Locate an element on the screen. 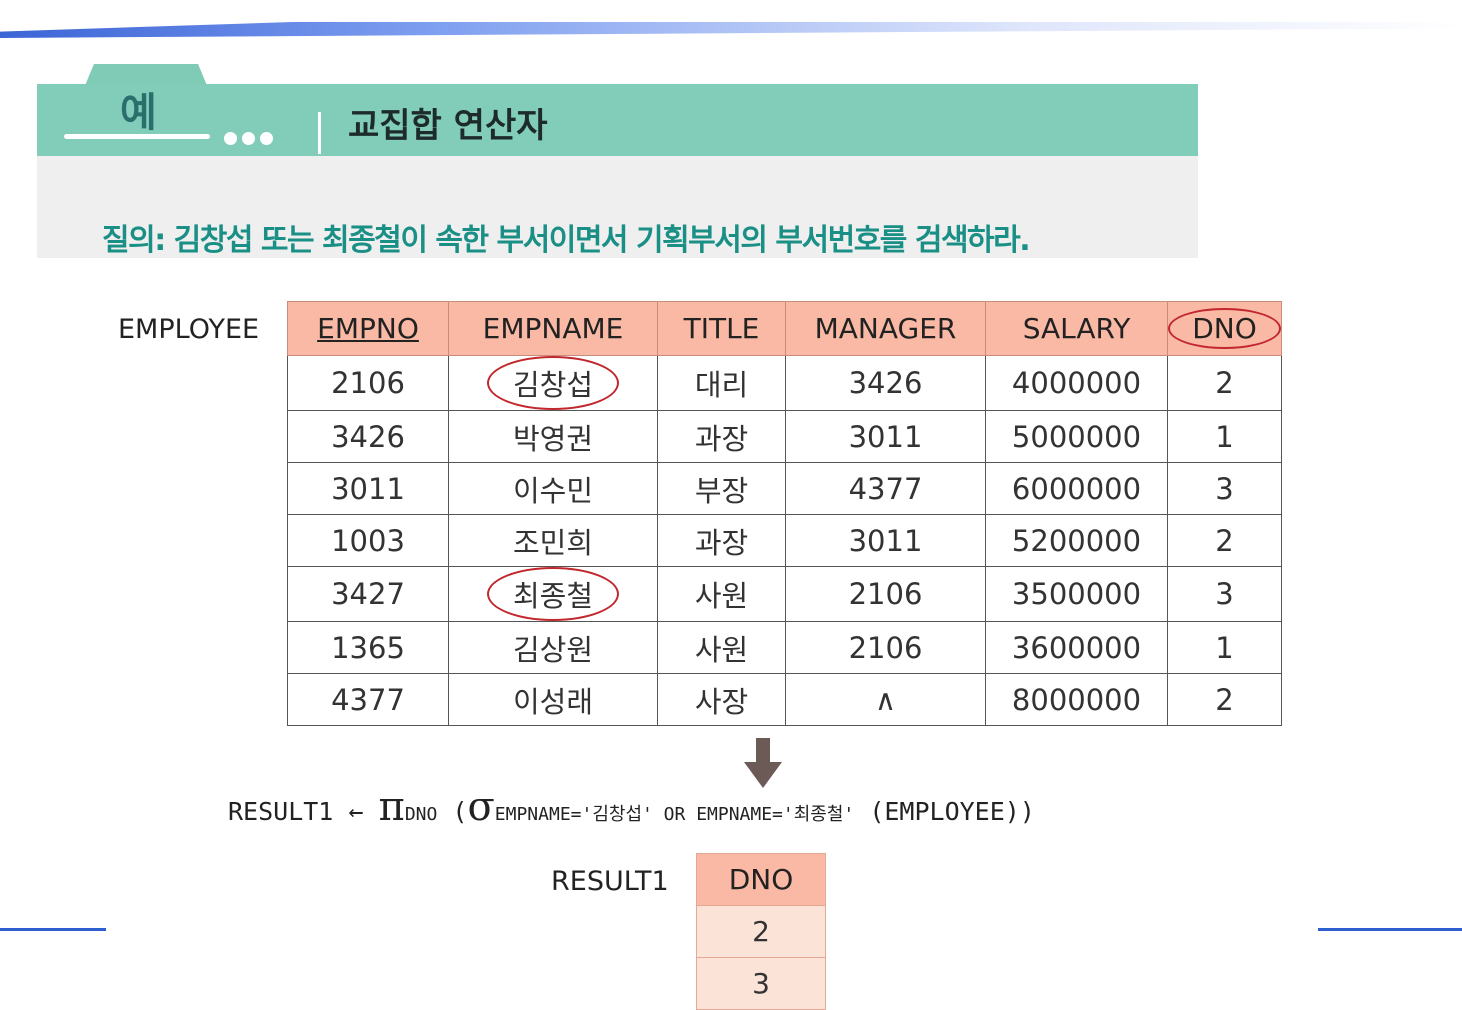 The image size is (1462, 1010). example-underline is located at coordinates (137, 136).